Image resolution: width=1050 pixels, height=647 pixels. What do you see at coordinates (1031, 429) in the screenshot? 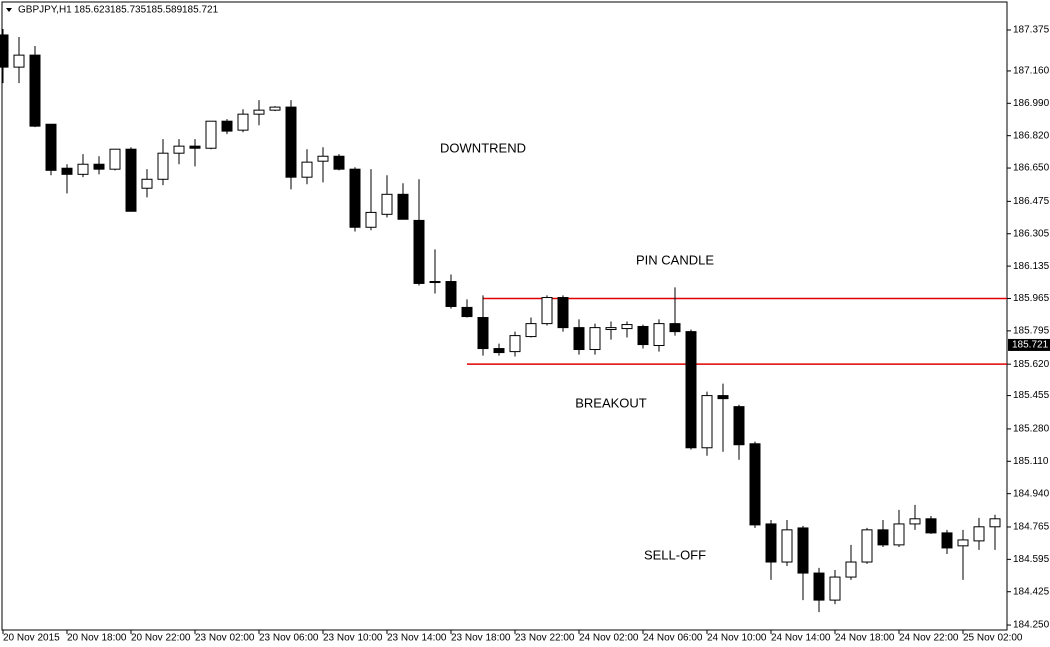
I see `y-tick-label: 185.280` at bounding box center [1031, 429].